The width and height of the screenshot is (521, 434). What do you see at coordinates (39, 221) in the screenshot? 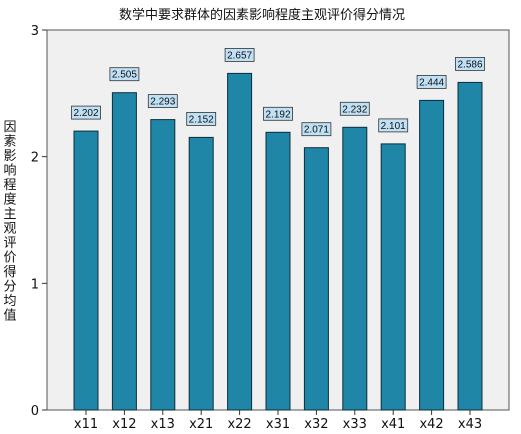
I see `y-axis: 0 1 2 3` at bounding box center [39, 221].